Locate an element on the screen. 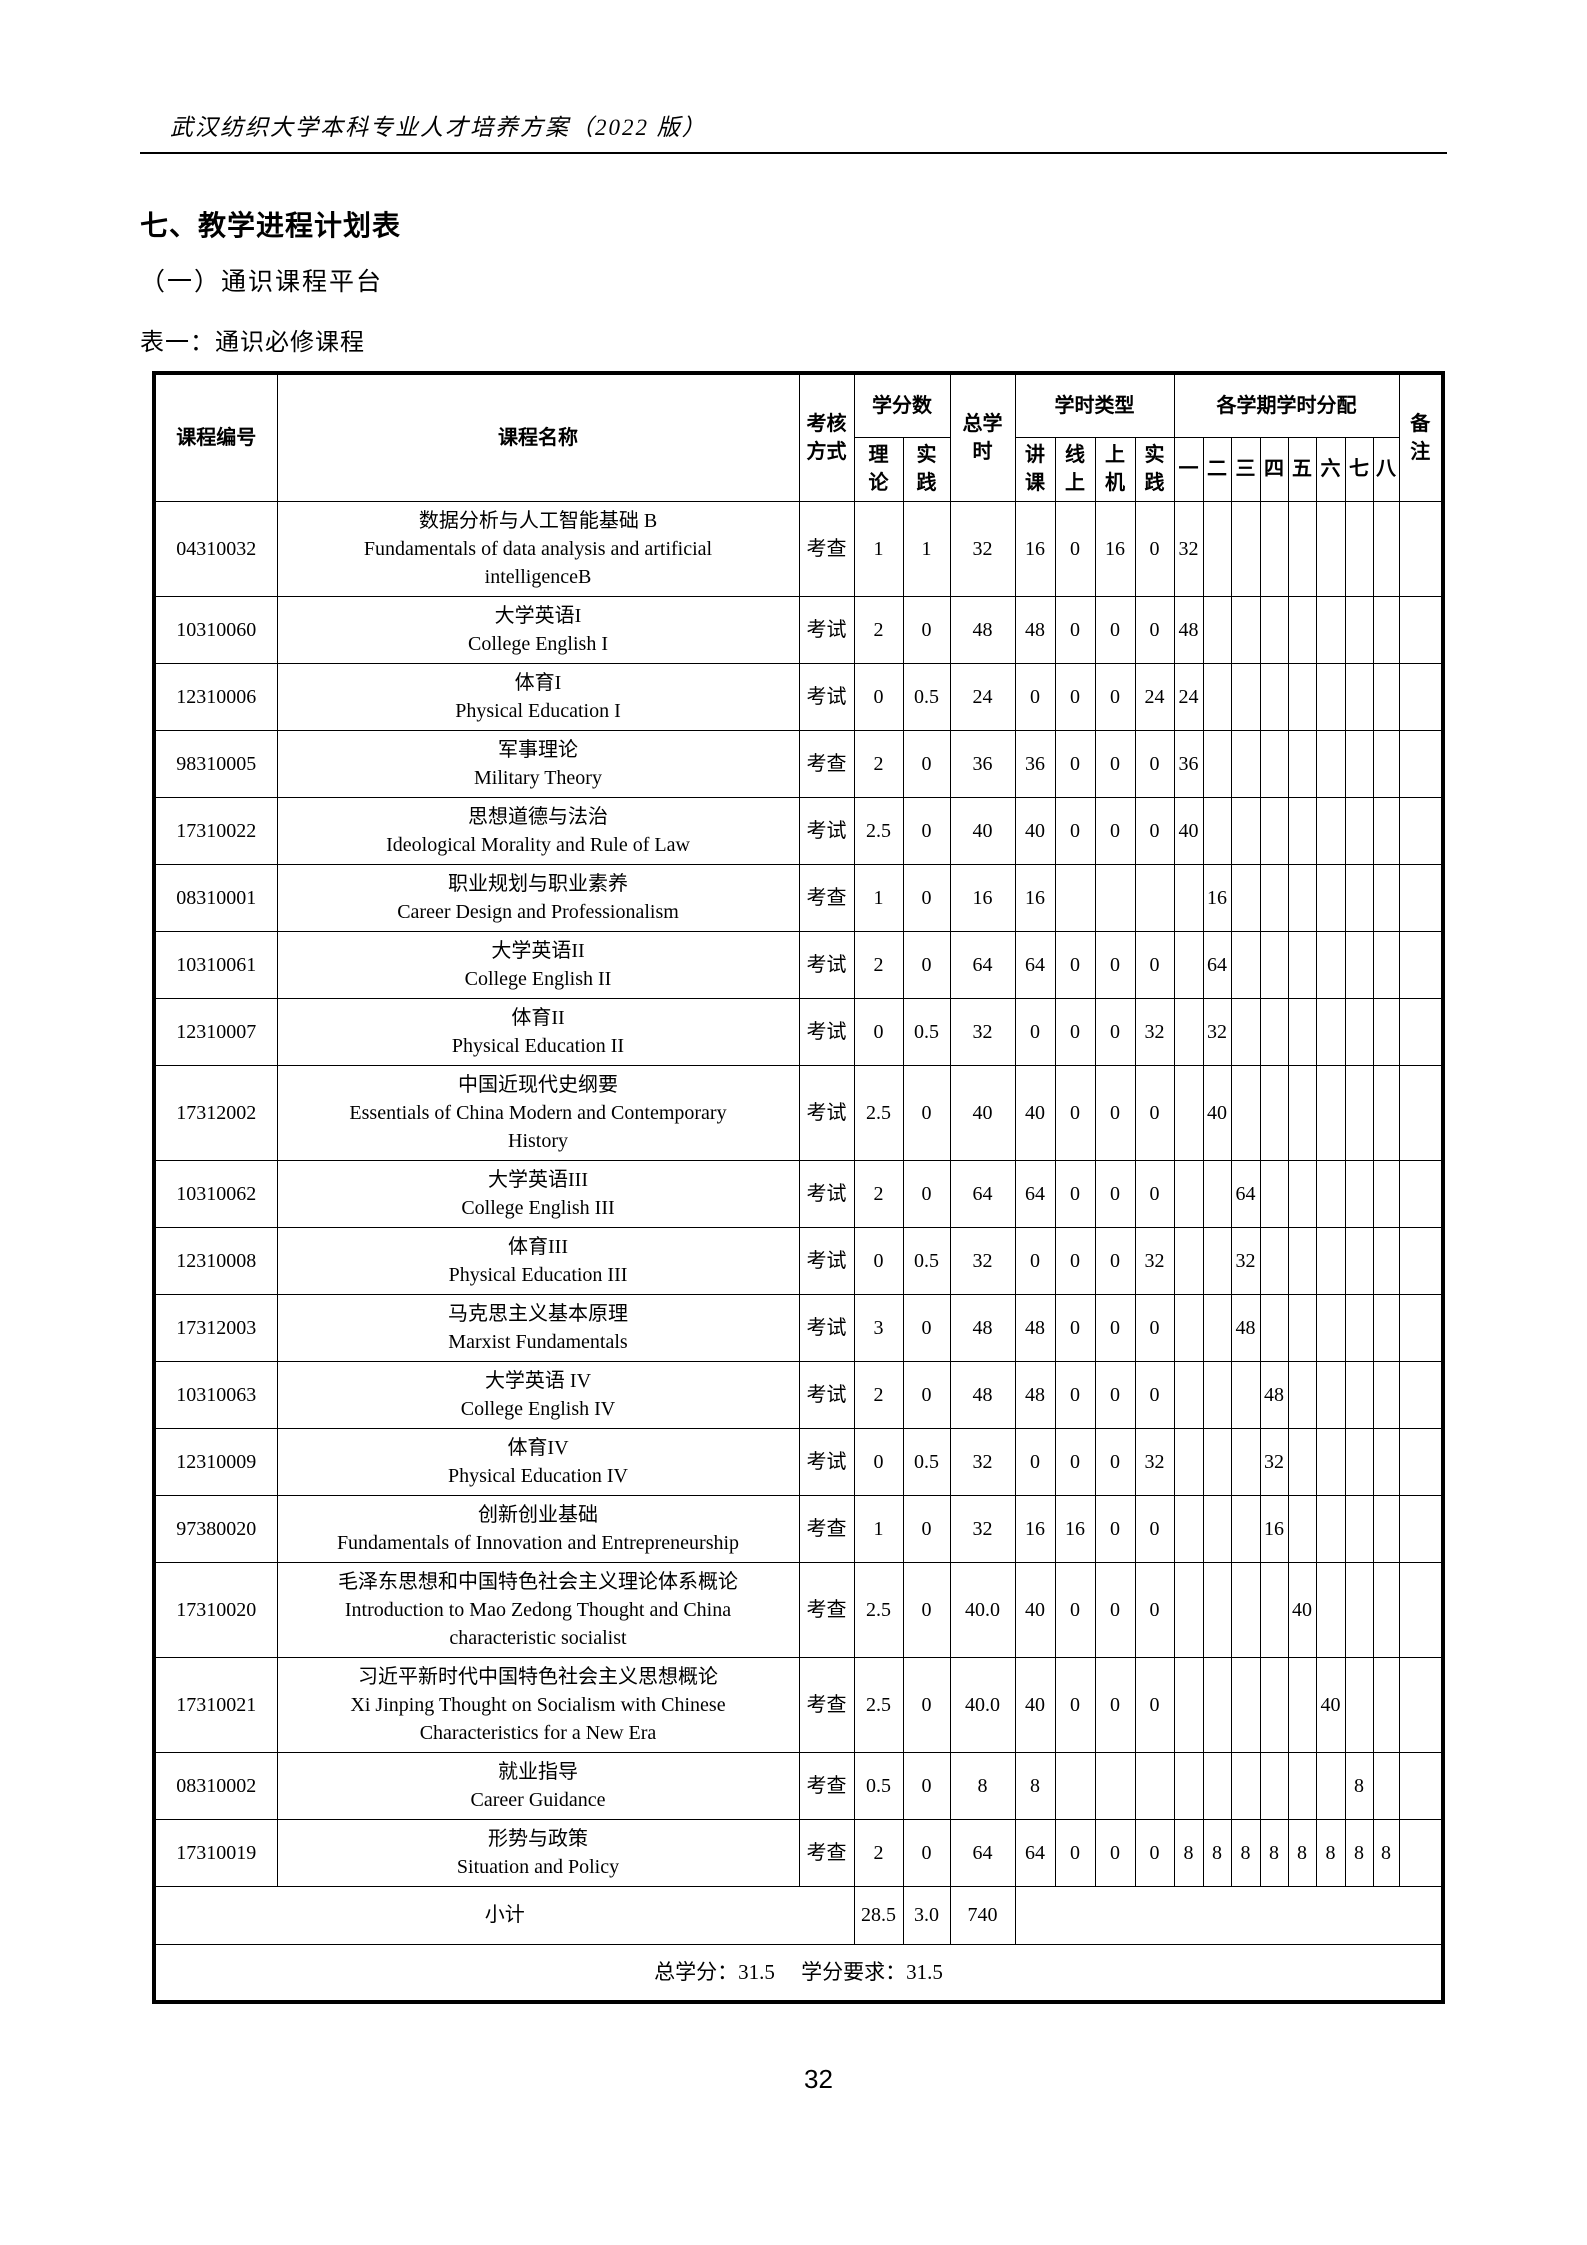 The height and width of the screenshot is (2245, 1587). practice-hours-cell: 32 is located at coordinates (1154, 1031).